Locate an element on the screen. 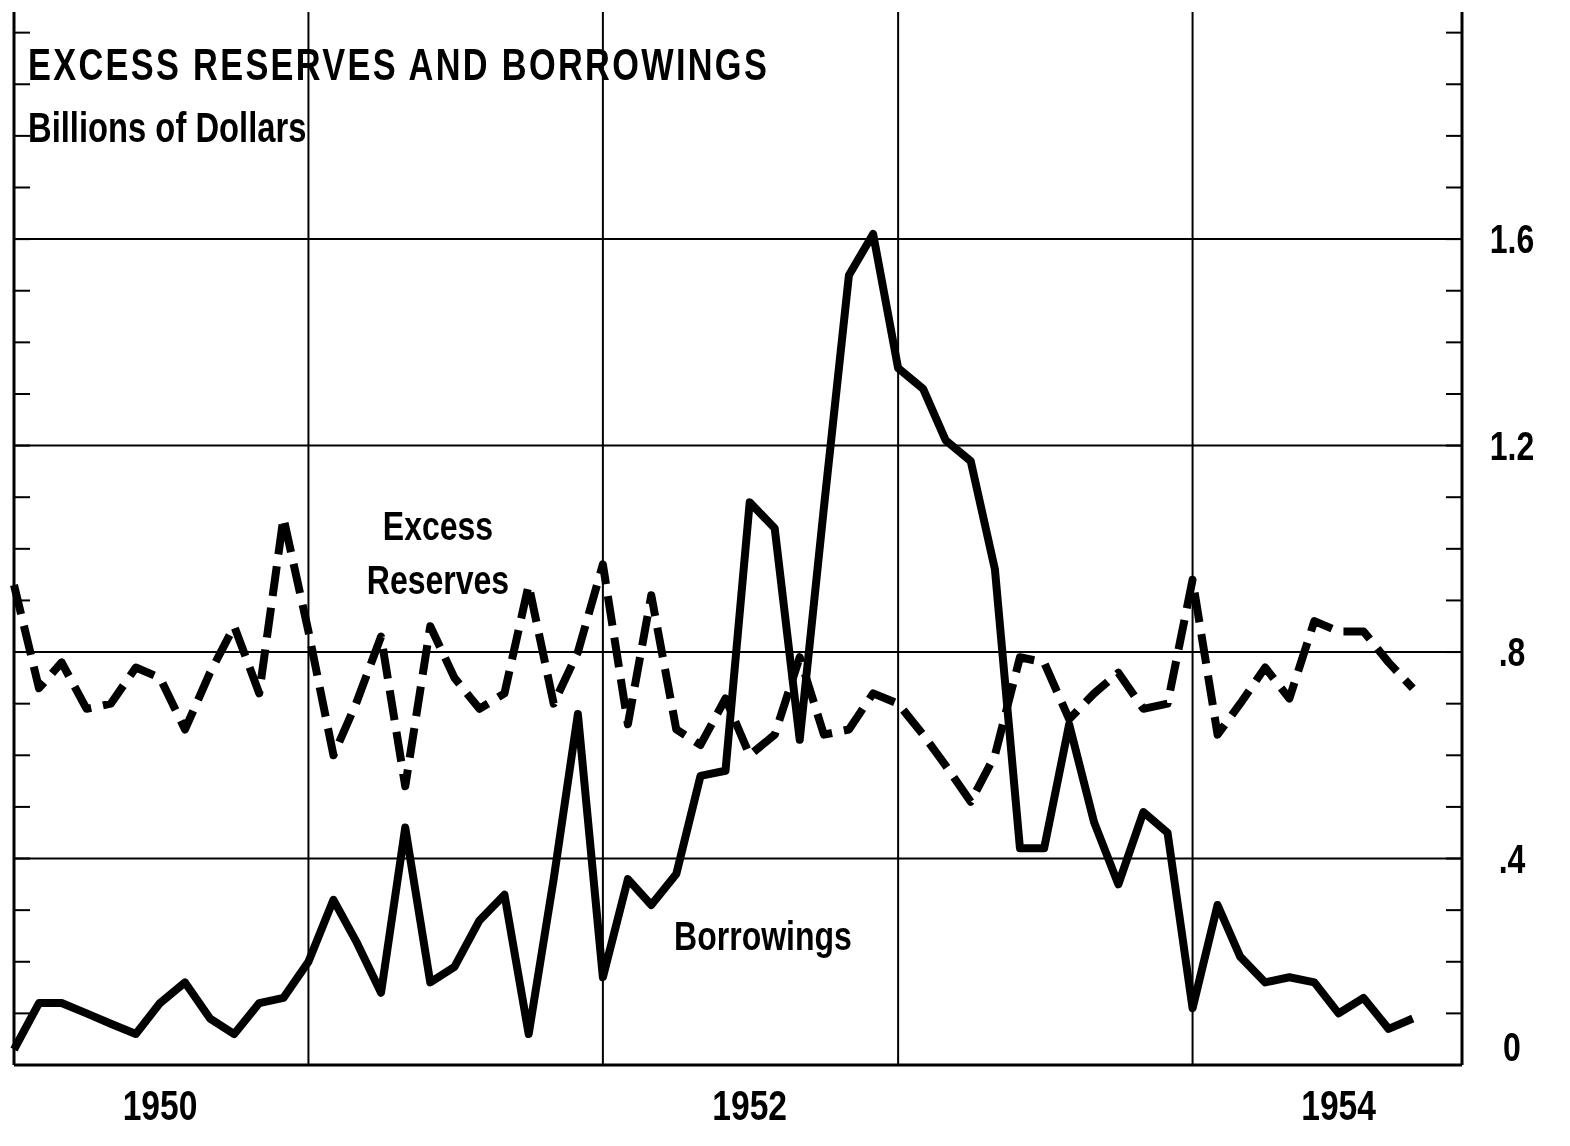 Image resolution: width=1570 pixels, height=1146 pixels. x-tick-label: 1952 is located at coordinates (750, 1105).